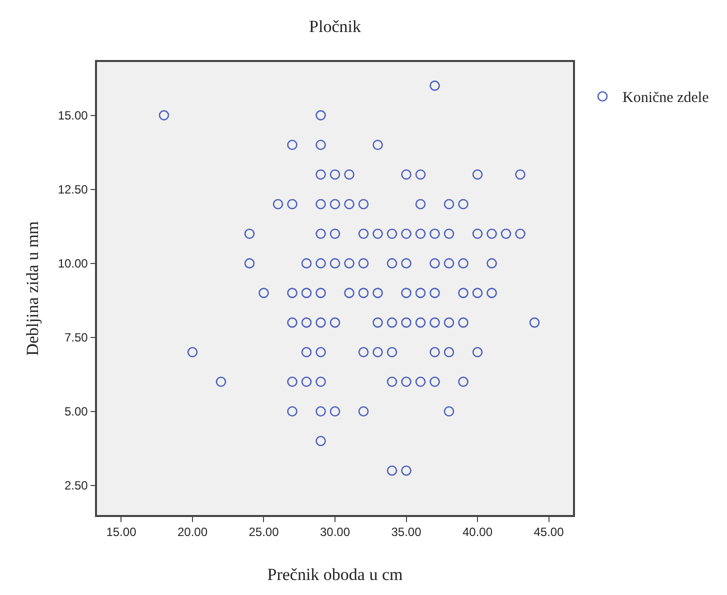  What do you see at coordinates (335, 26) in the screenshot?
I see `chart-title: Pločnik` at bounding box center [335, 26].